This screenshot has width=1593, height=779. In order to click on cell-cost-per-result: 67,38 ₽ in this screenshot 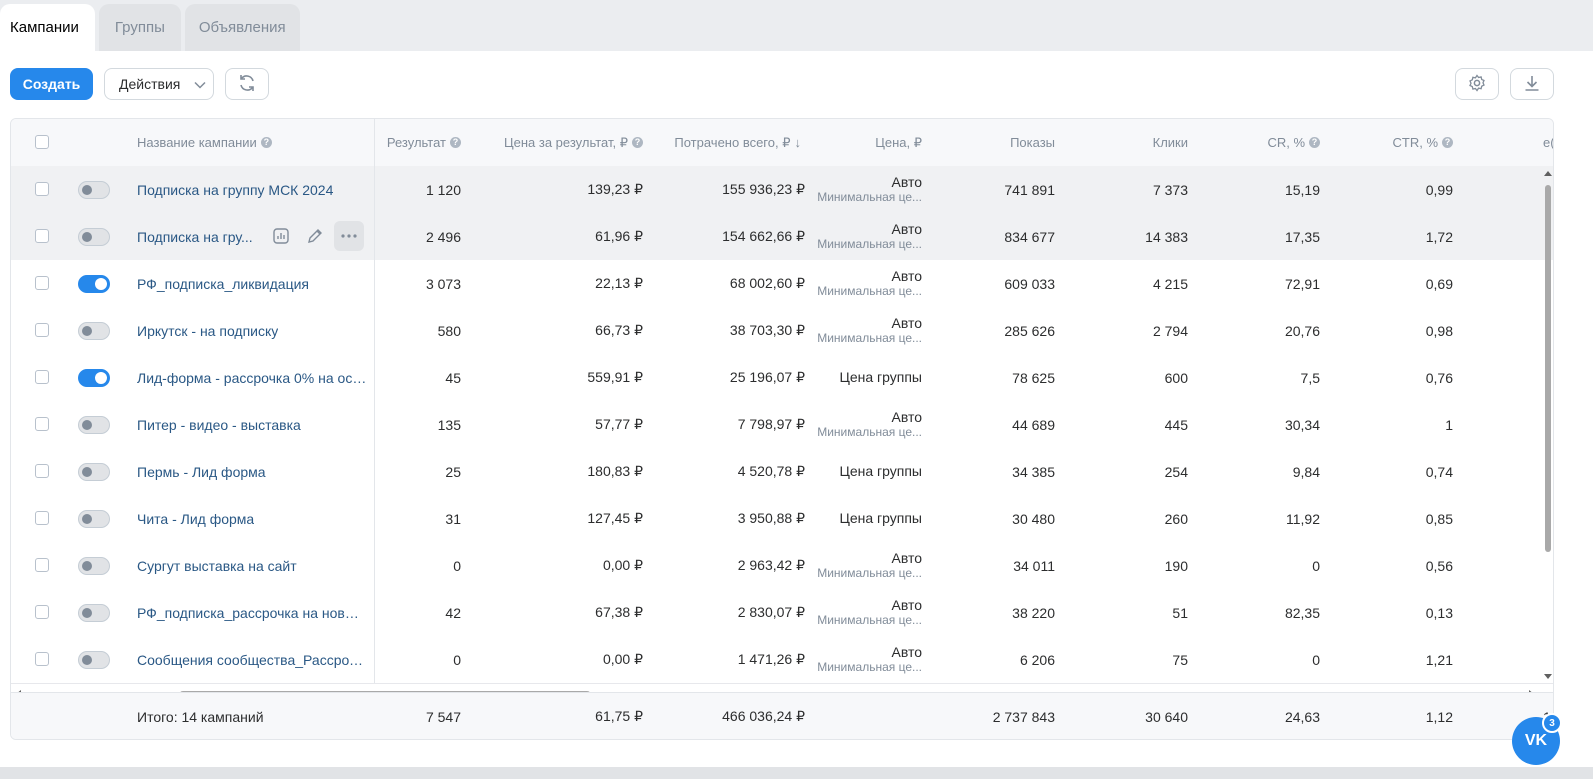, I will do `click(619, 612)`.